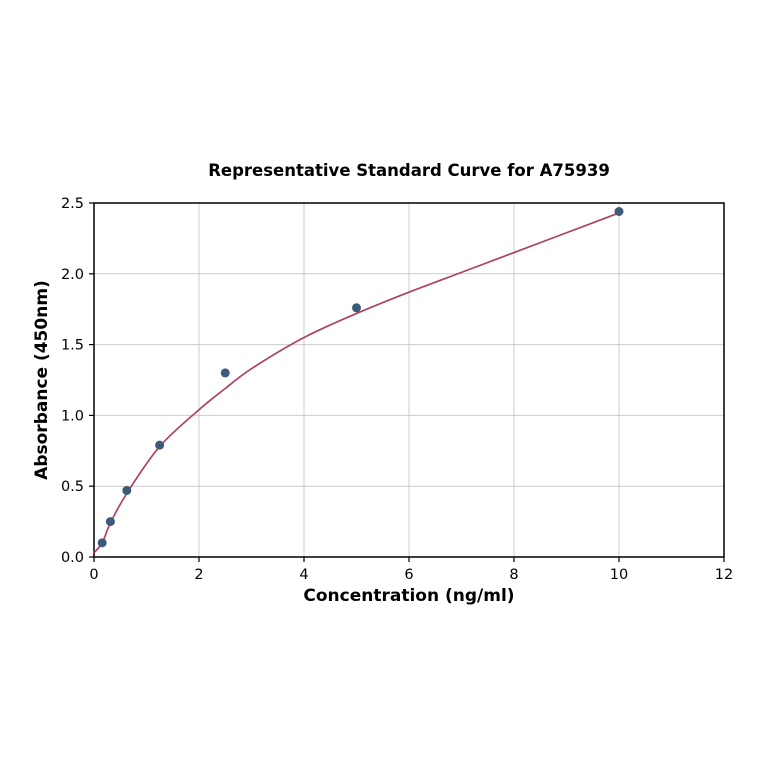 This screenshot has height=764, width=764. I want to click on y-tick-label: 1.5, so click(72, 346).